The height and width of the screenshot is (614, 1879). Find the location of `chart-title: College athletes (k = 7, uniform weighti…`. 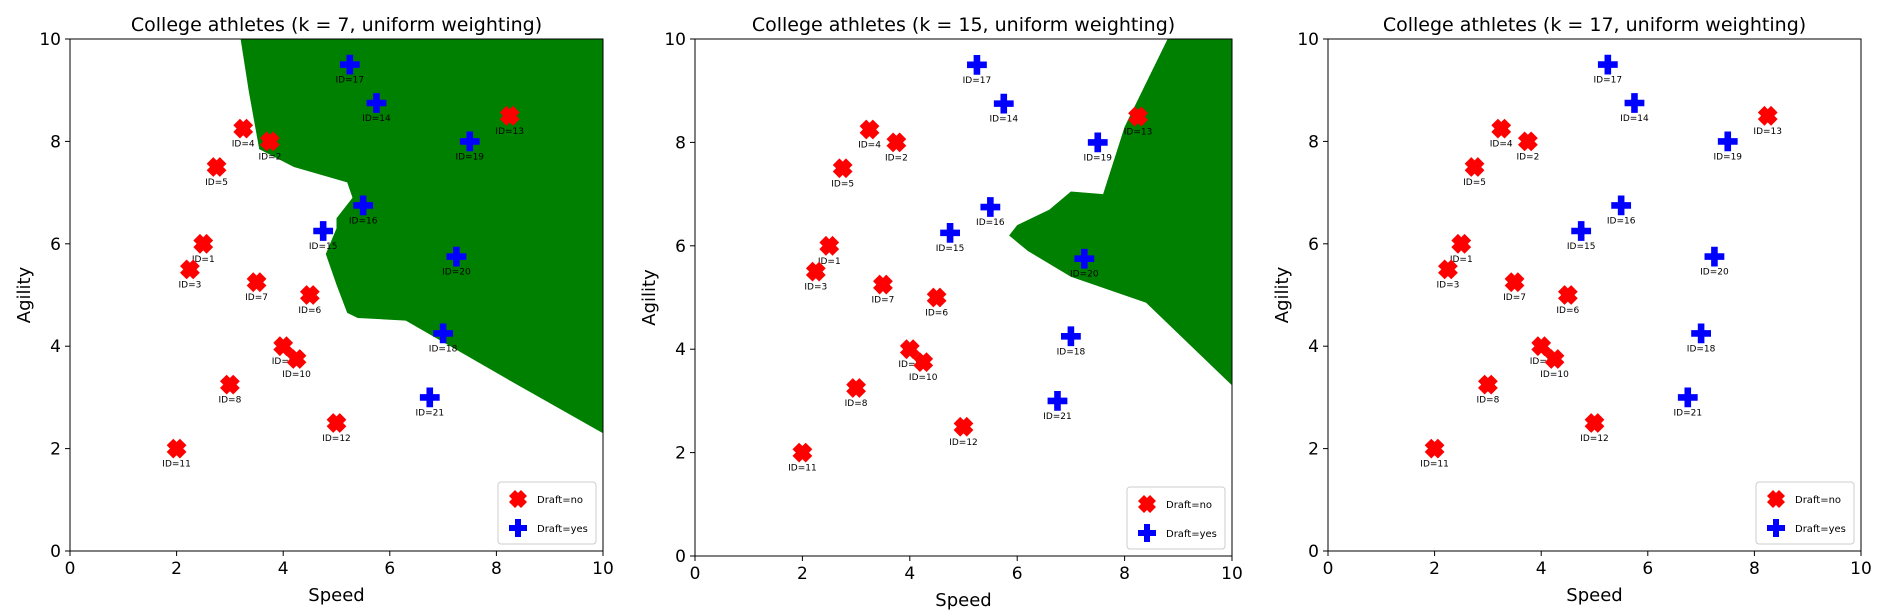

chart-title: College athletes (k = 7, uniform weighti… is located at coordinates (336, 25).